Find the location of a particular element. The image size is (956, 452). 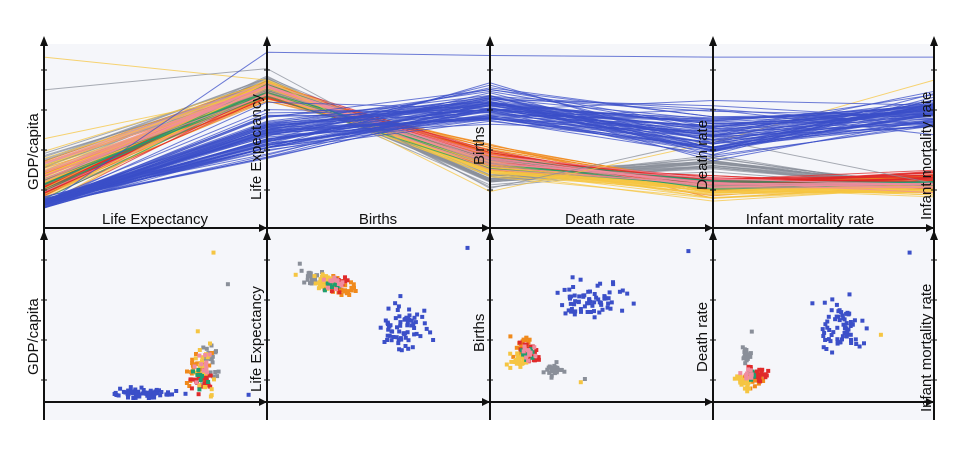

axis-label-infant-mortality-scatter: Infant mortality rate is located at coordinates (926, 348).